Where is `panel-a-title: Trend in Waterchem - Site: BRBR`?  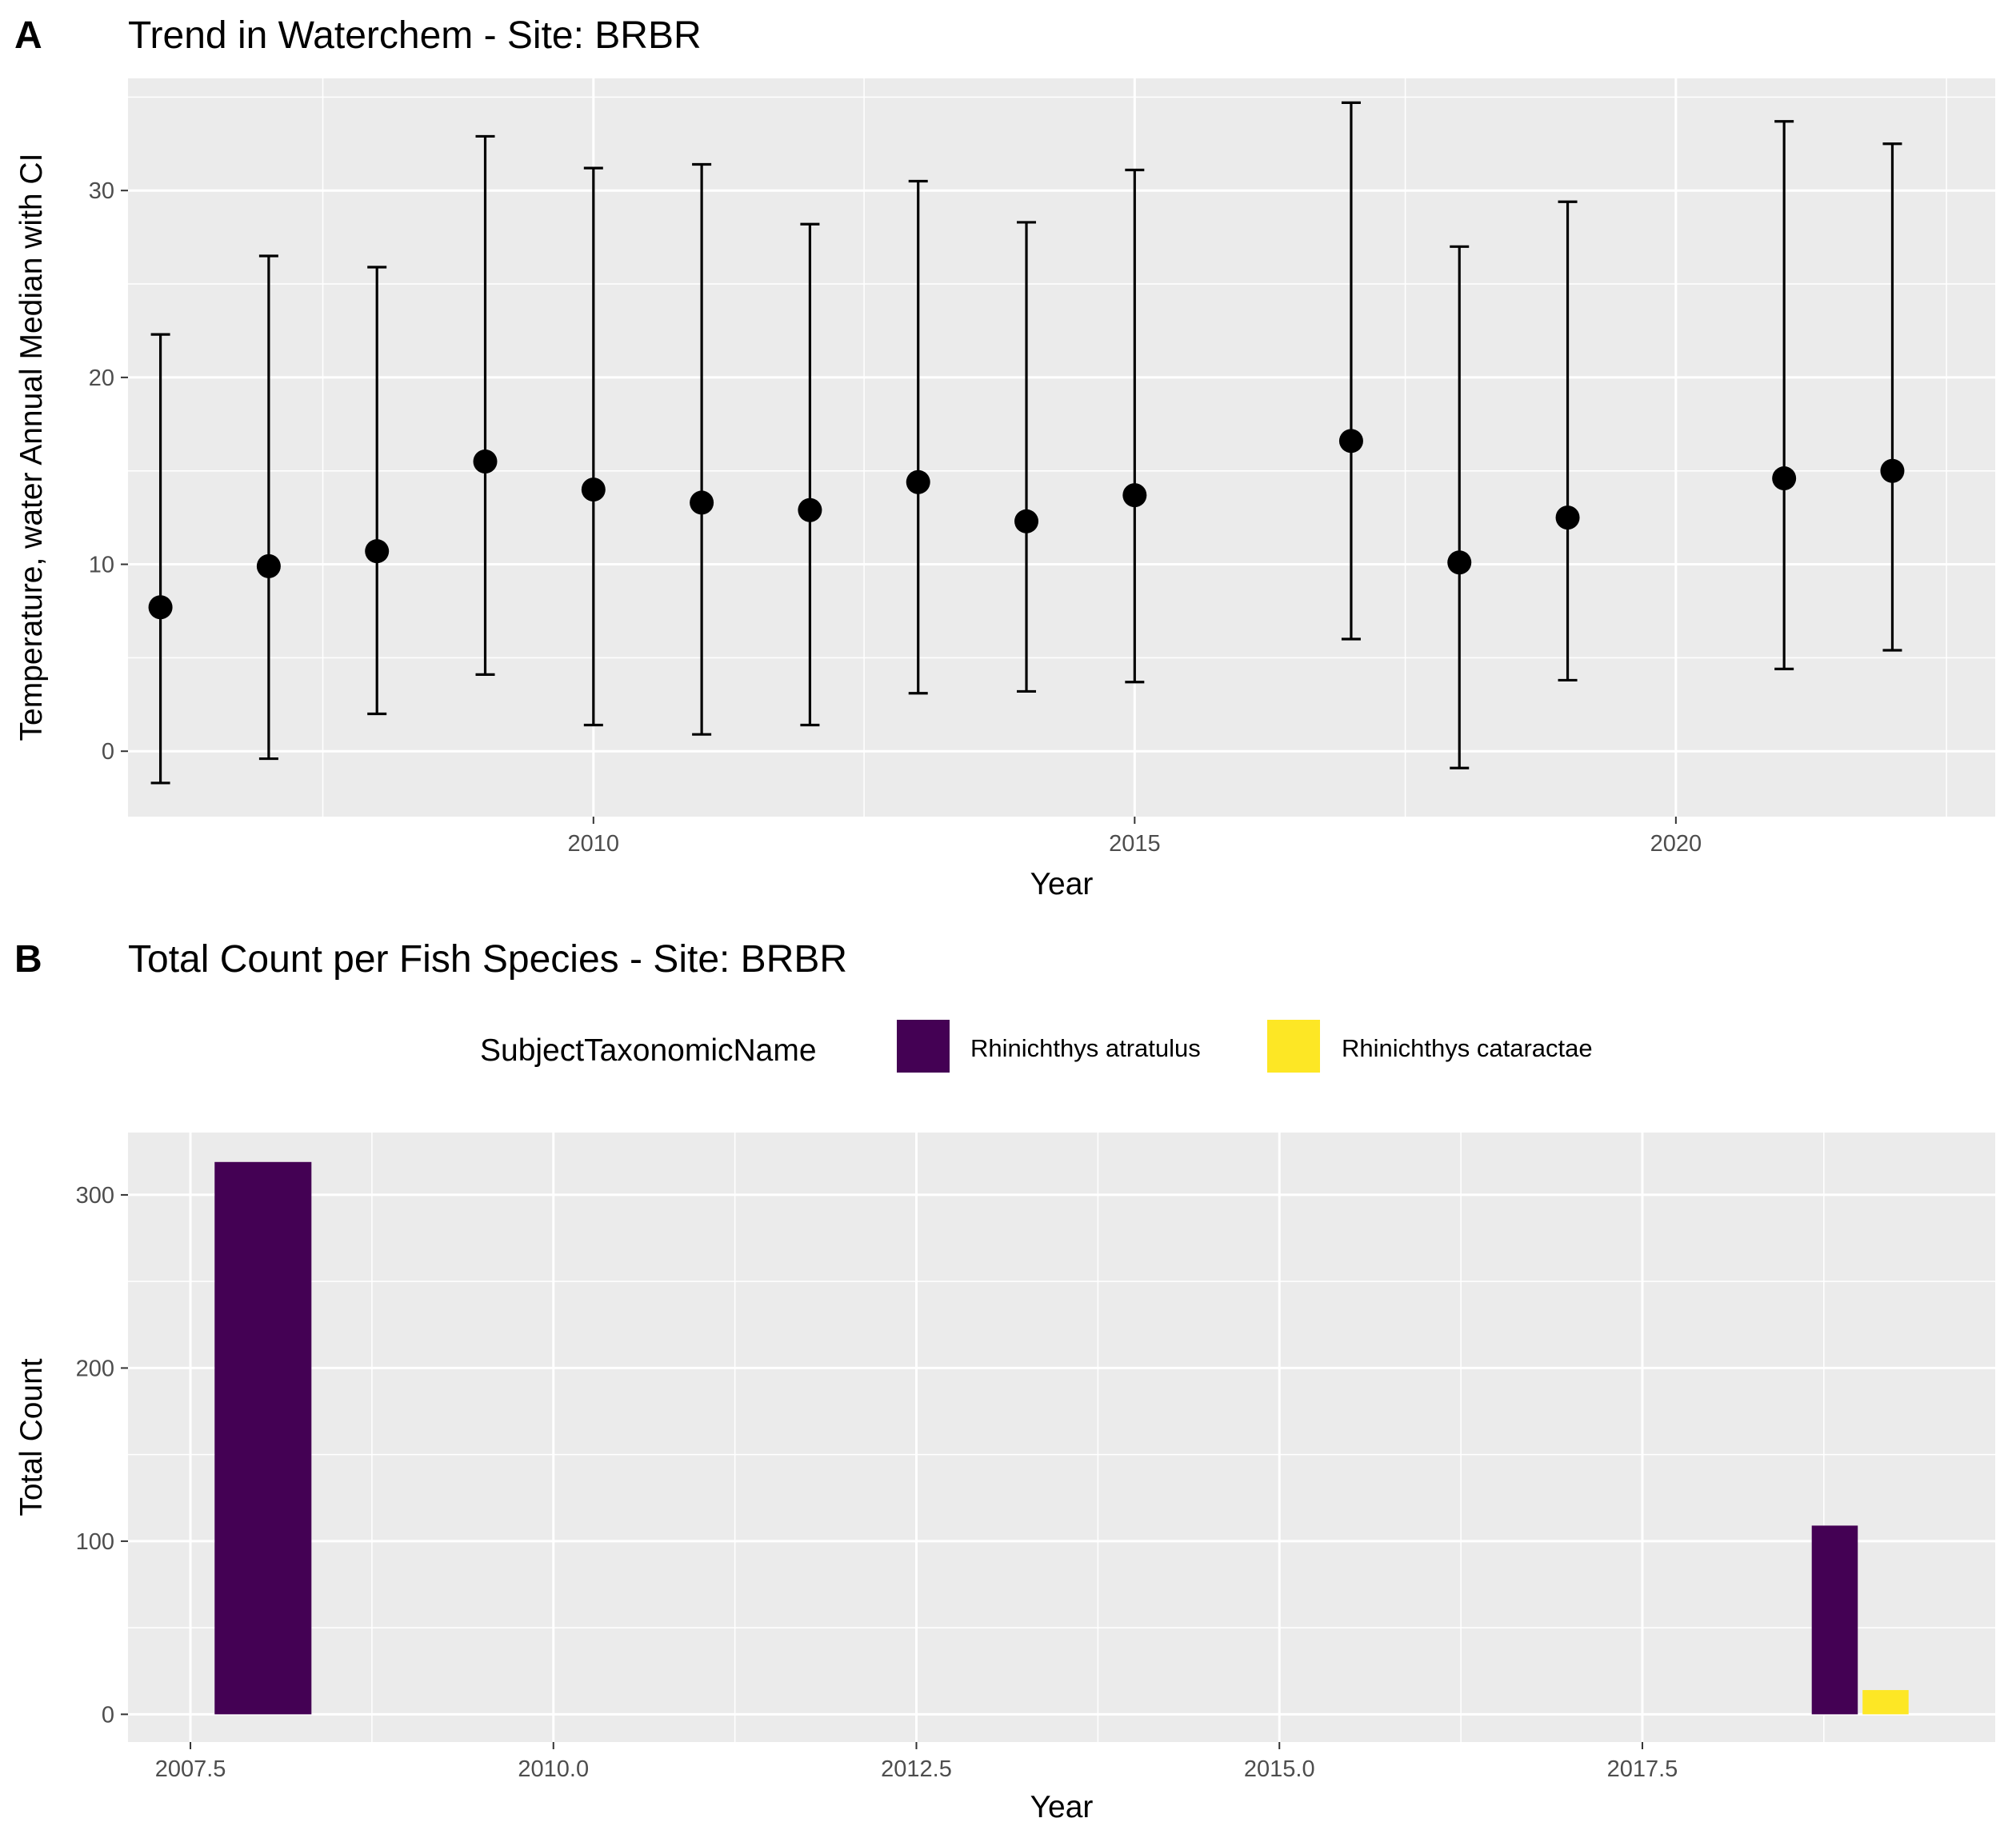 panel-a-title: Trend in Waterchem - Site: BRBR is located at coordinates (415, 35).